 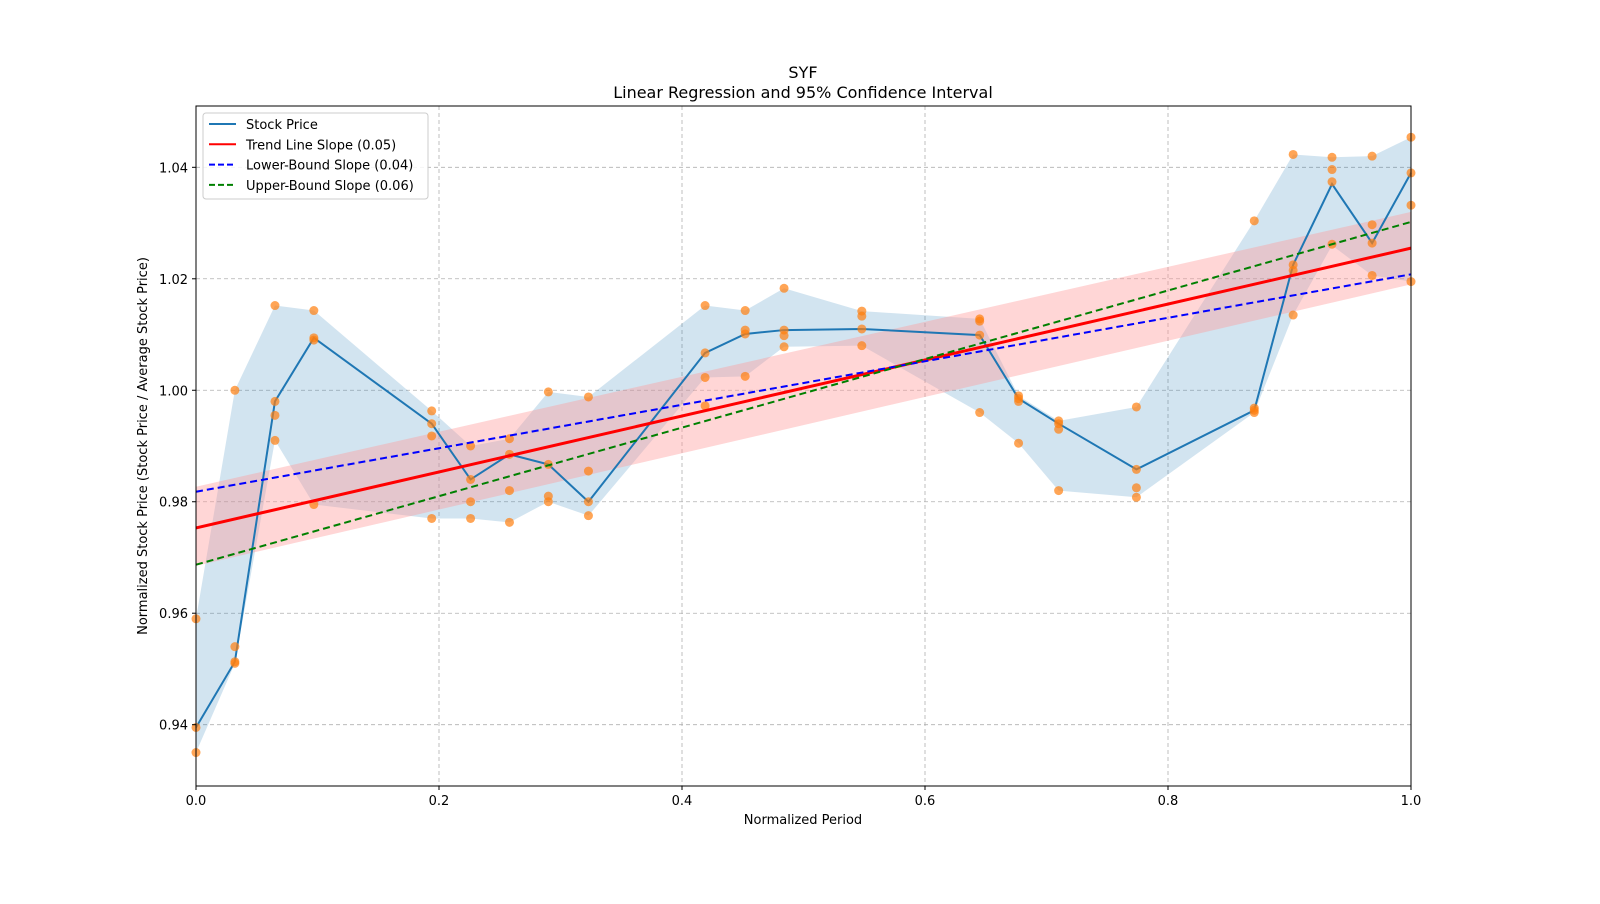 I want to click on x-tick-label: 0.4, so click(x=682, y=801).